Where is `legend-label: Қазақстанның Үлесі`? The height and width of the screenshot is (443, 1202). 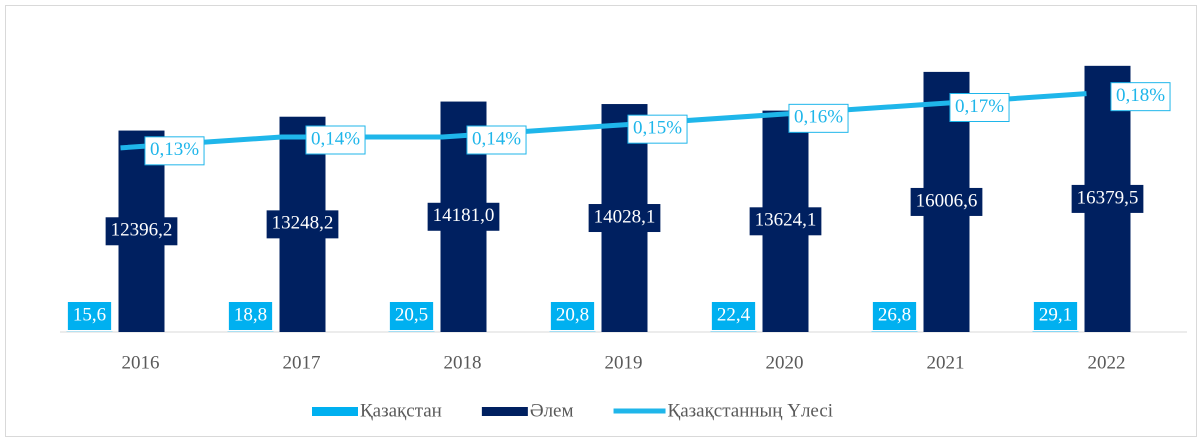
legend-label: Қазақстанның Үлесі is located at coordinates (751, 410).